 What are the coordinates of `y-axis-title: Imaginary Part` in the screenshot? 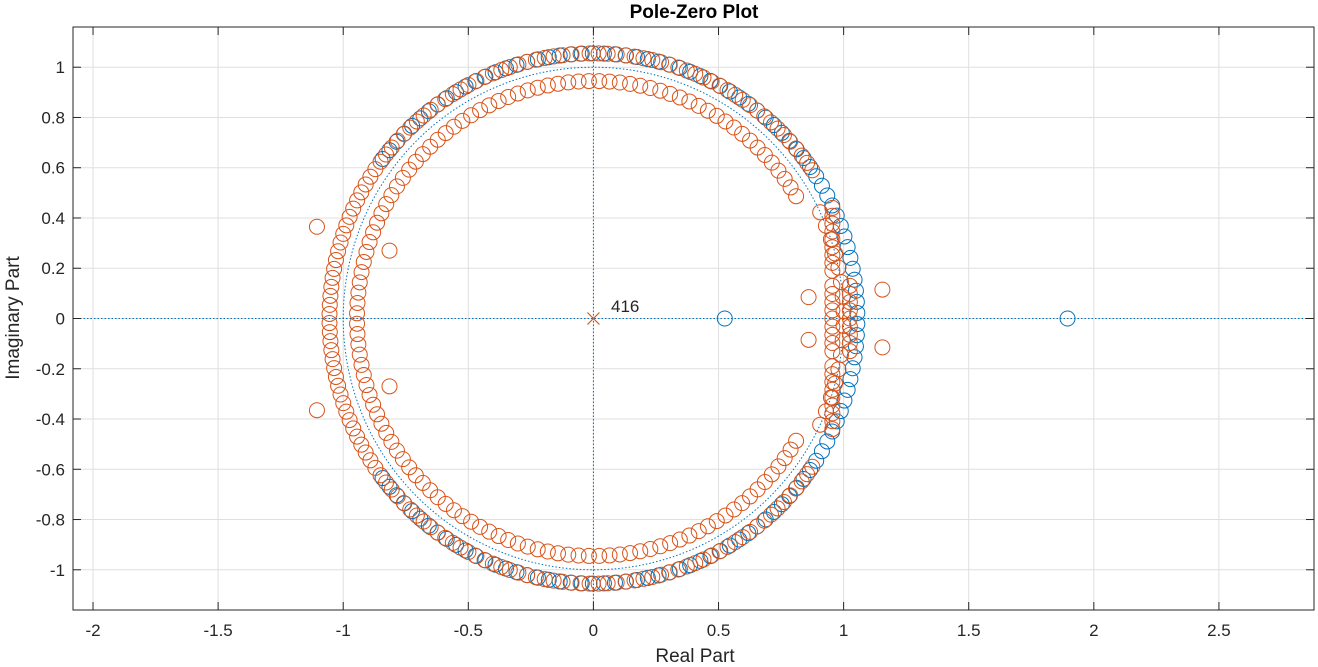 It's located at (13, 318).